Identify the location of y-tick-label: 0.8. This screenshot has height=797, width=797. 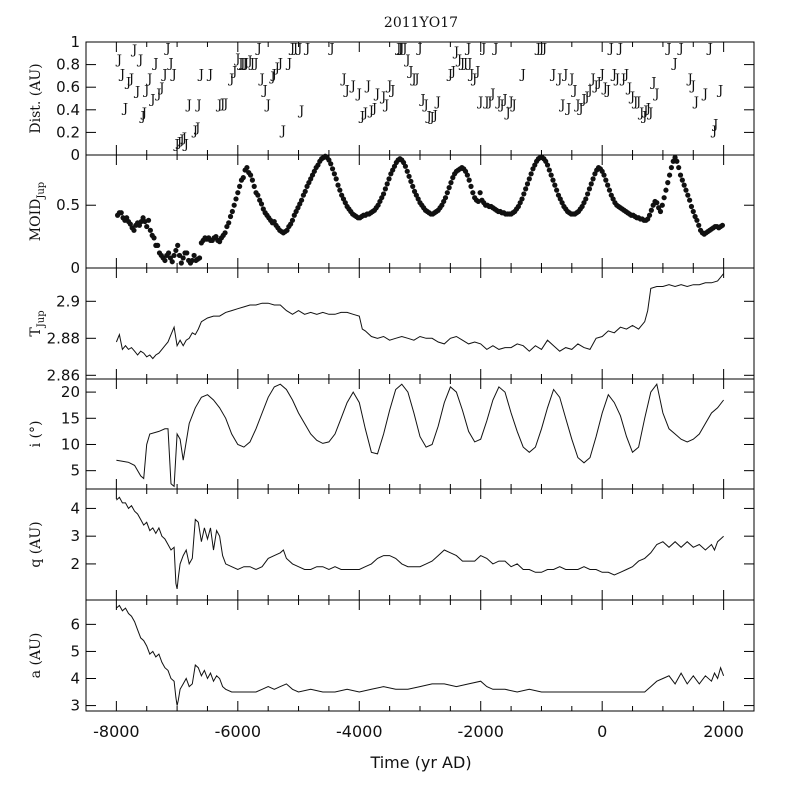
(68, 65).